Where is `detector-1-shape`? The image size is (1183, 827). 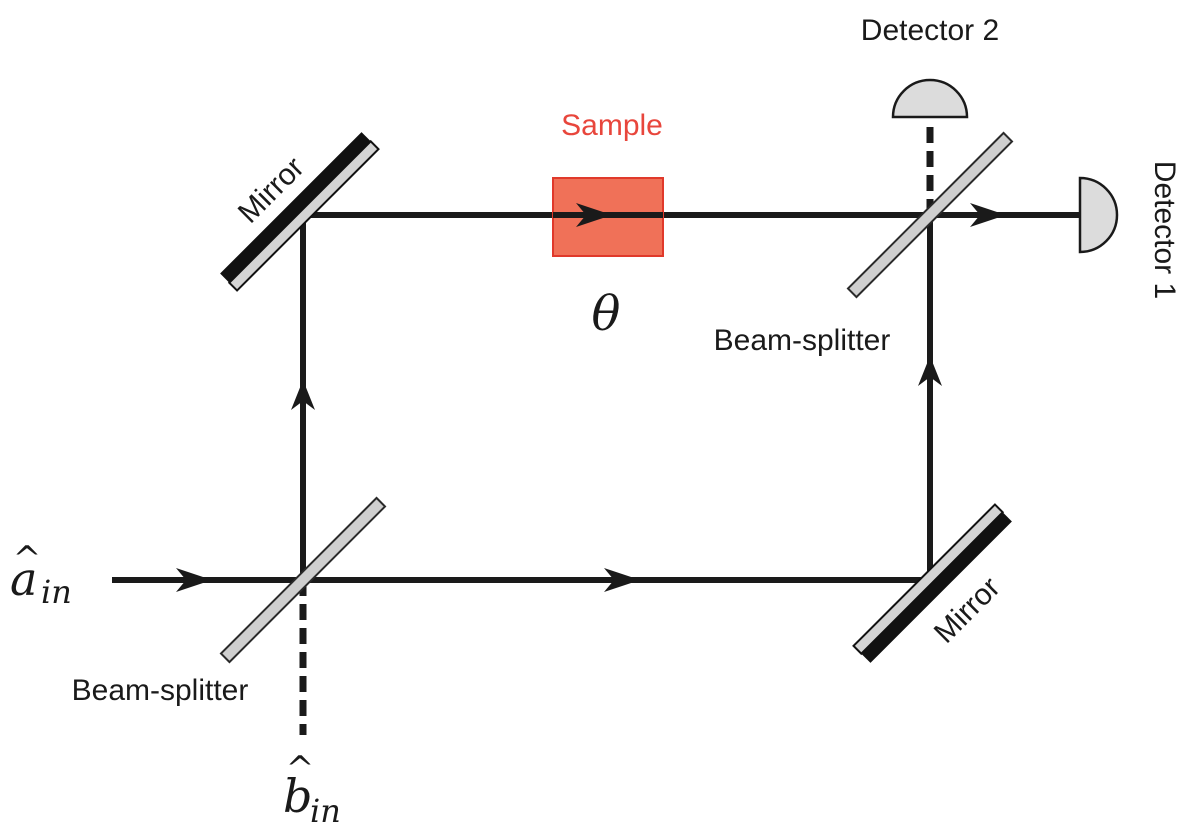 detector-1-shape is located at coordinates (1098, 215).